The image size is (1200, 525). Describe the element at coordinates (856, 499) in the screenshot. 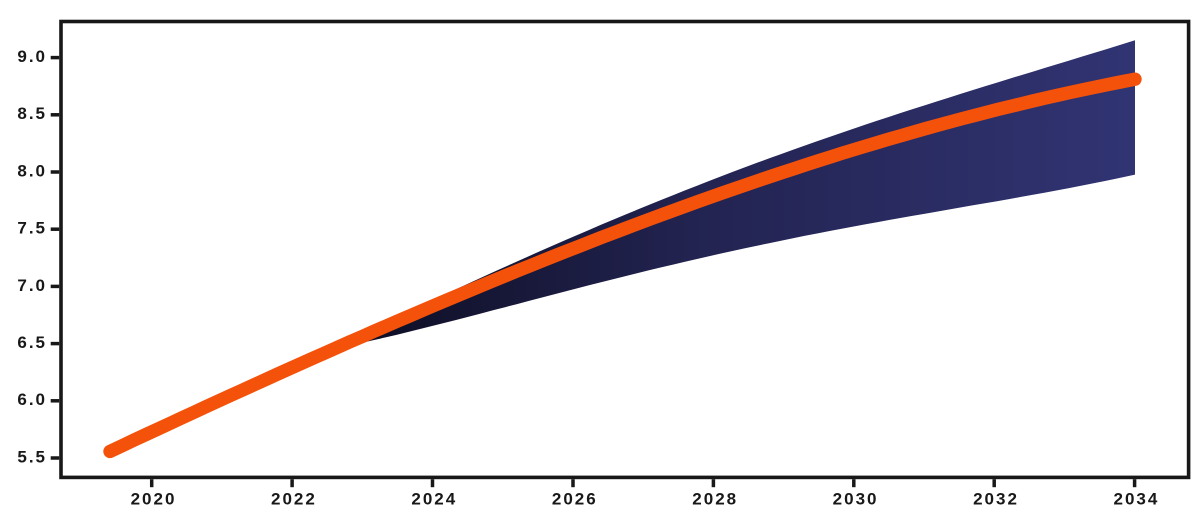

I see `svg-text: 2030` at that location.